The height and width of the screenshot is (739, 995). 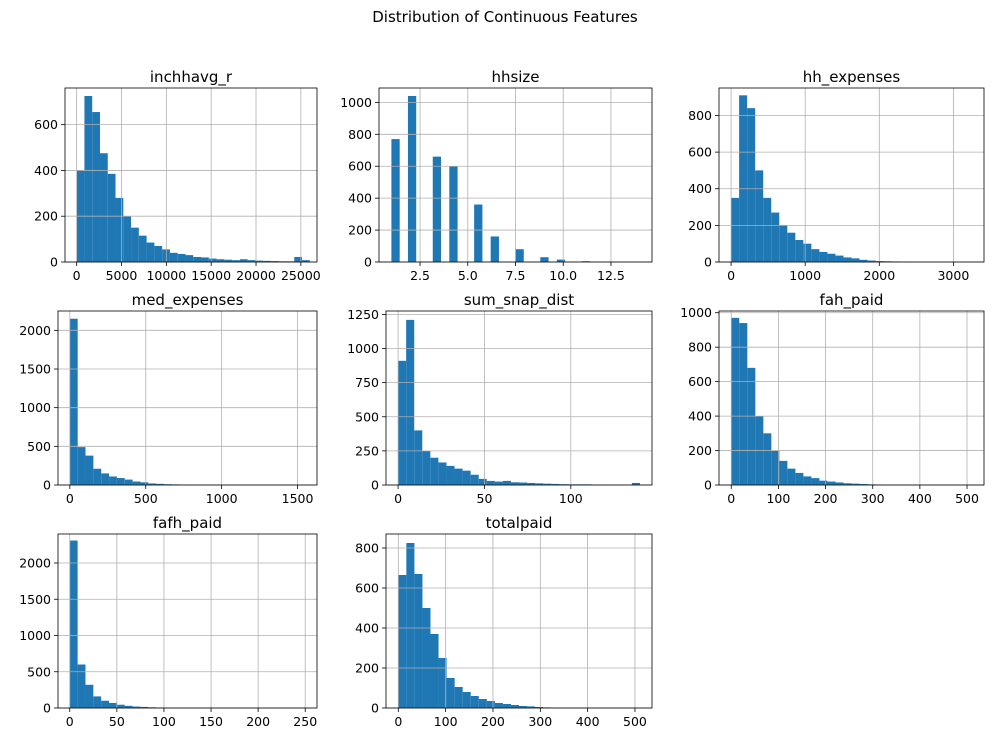 I want to click on x-tick-label: 150, so click(x=211, y=721).